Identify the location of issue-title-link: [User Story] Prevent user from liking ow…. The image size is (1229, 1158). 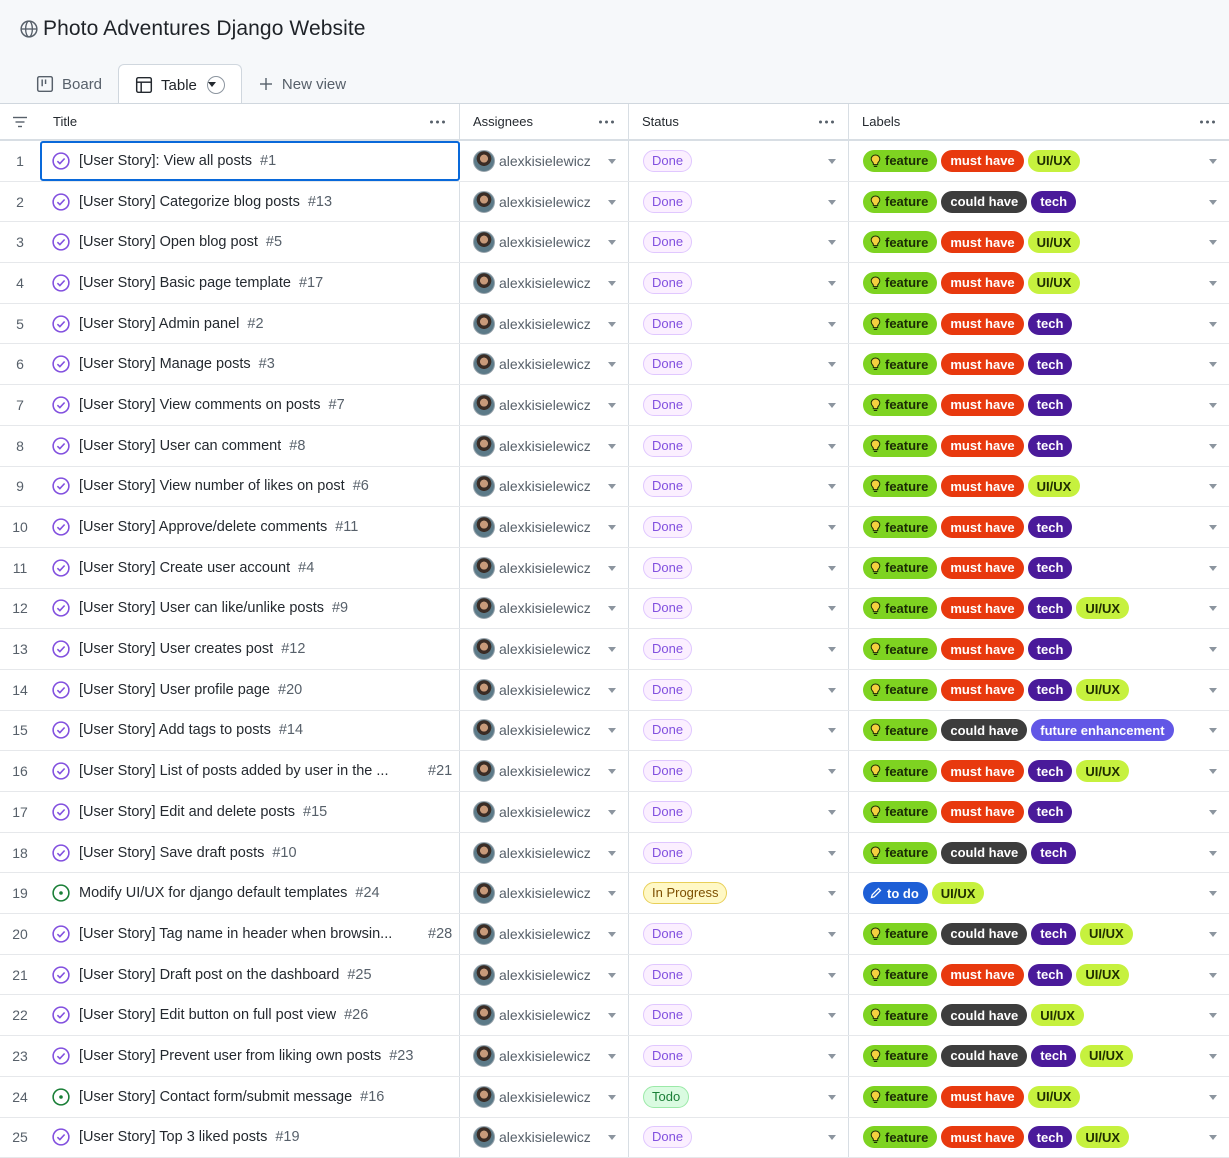
(230, 1055).